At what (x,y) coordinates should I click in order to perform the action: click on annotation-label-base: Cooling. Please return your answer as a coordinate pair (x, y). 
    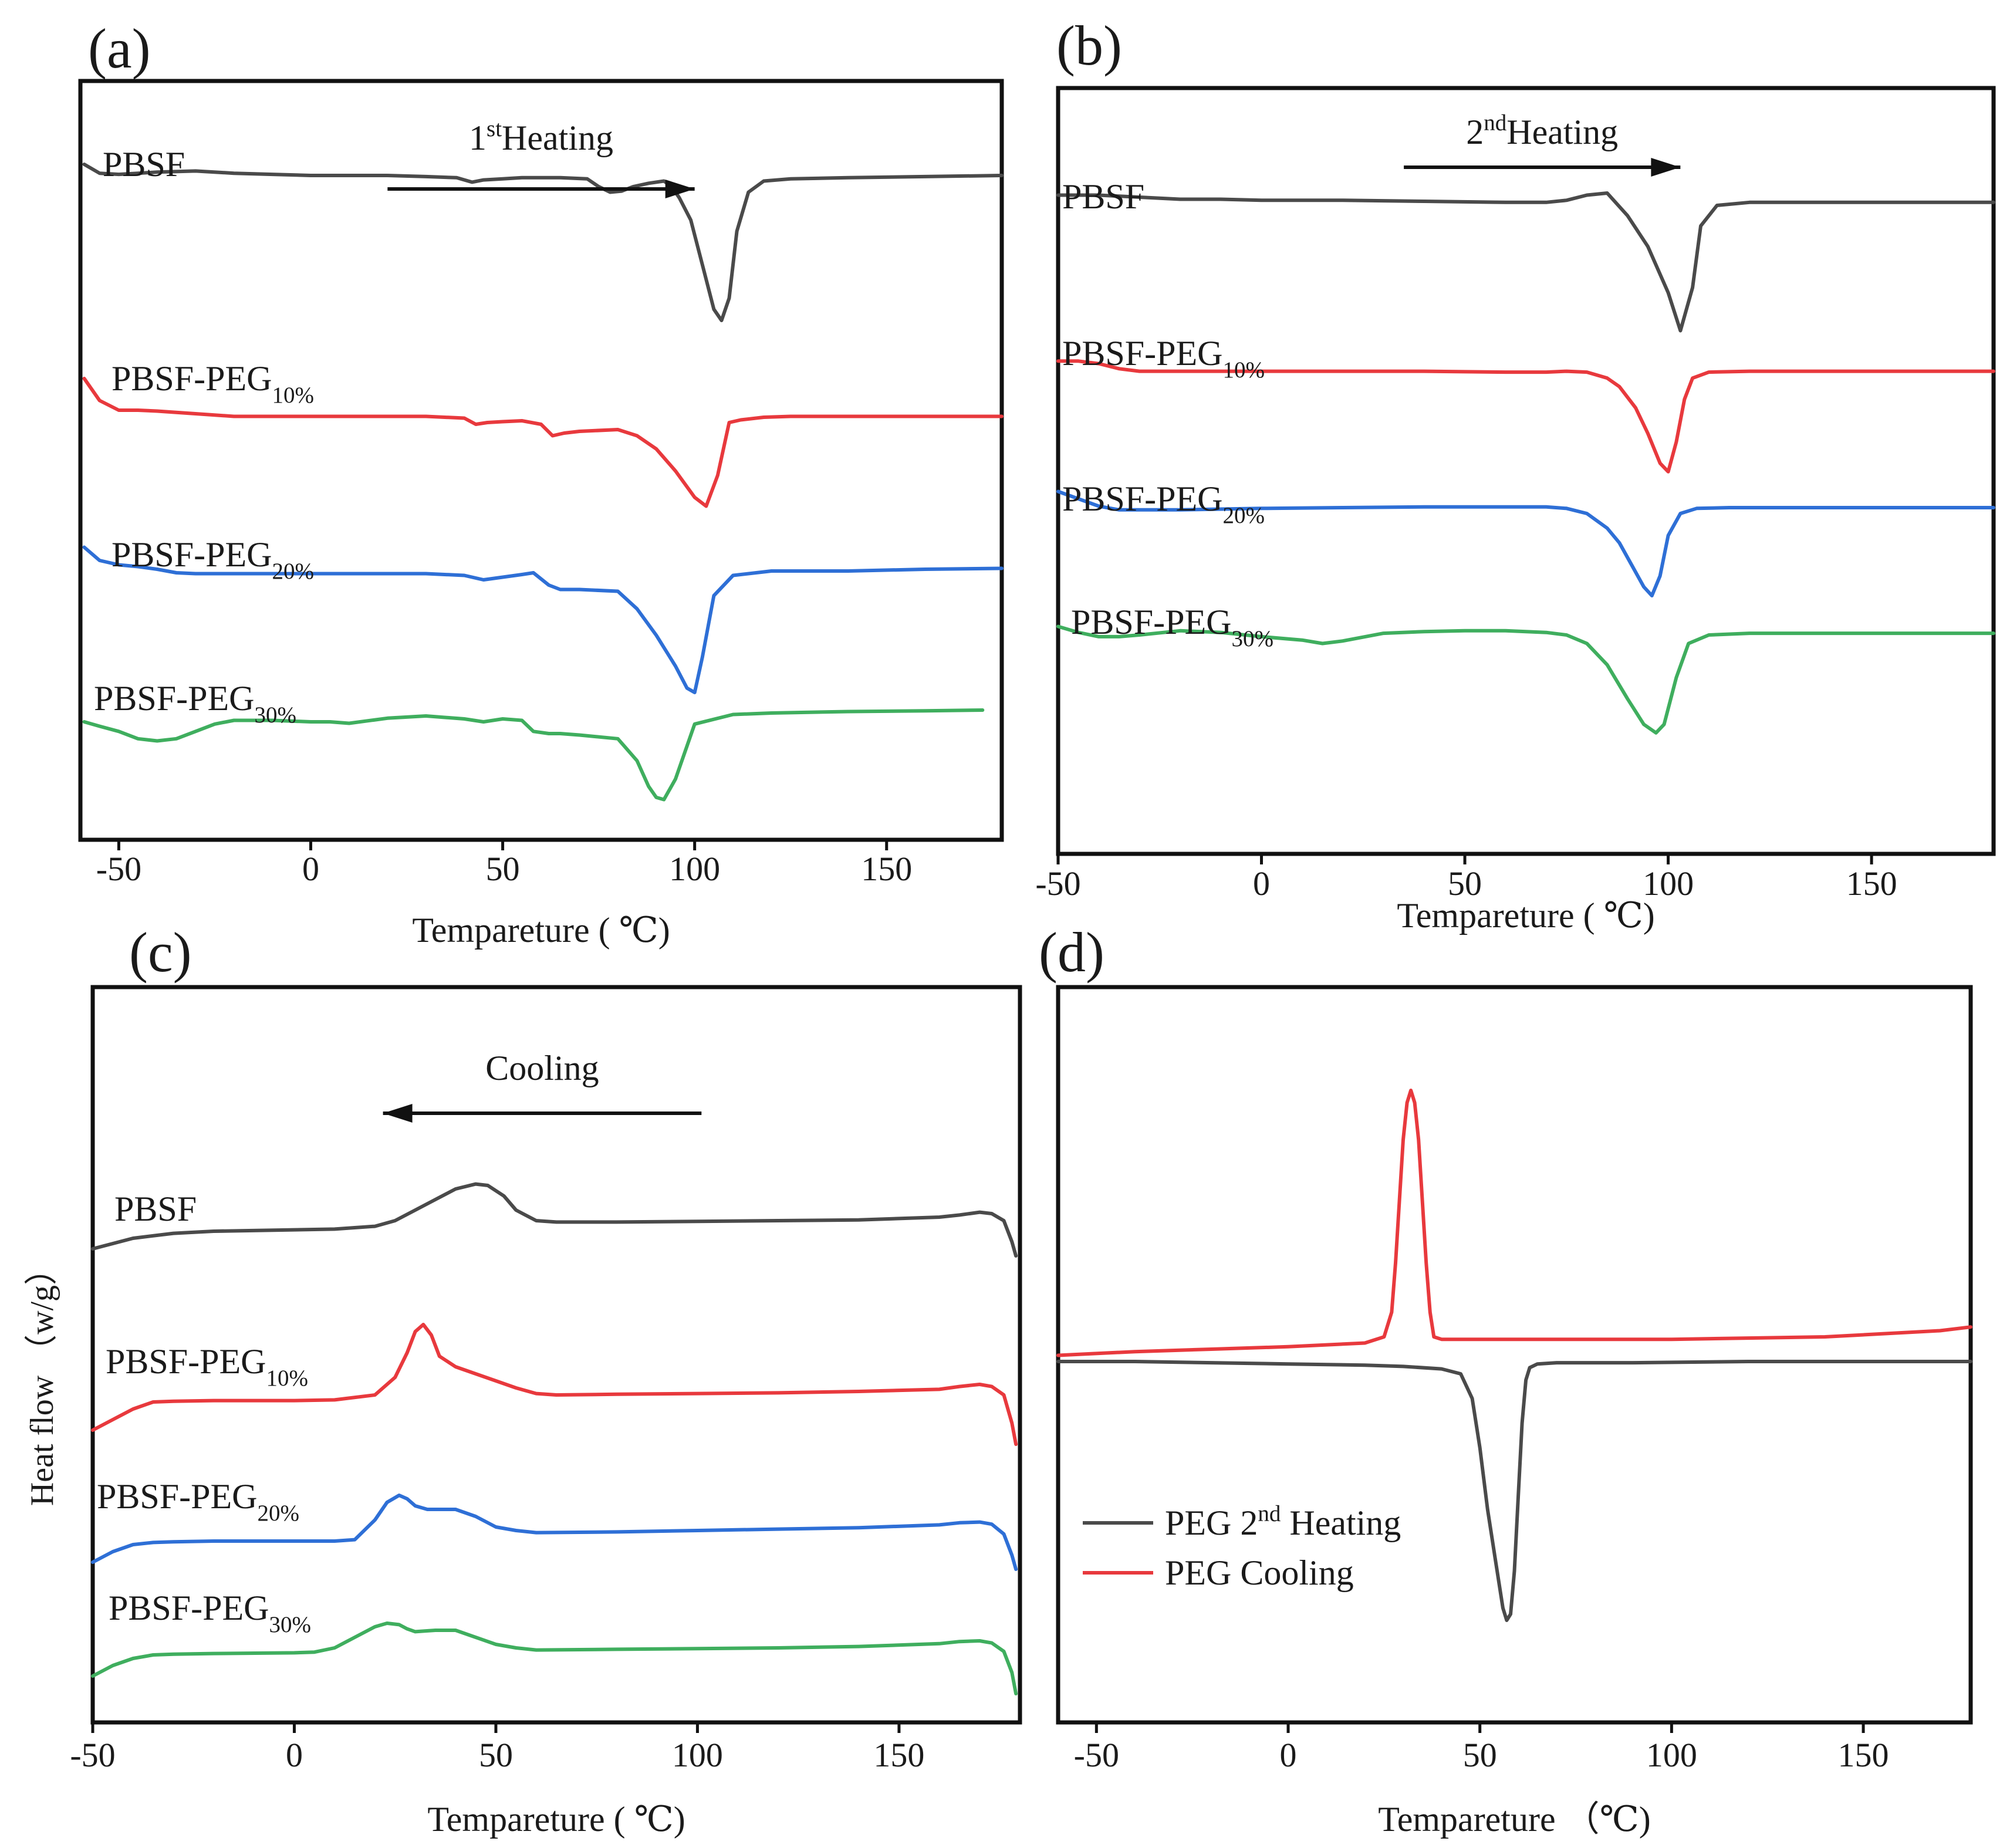
    Looking at the image, I should click on (542, 1068).